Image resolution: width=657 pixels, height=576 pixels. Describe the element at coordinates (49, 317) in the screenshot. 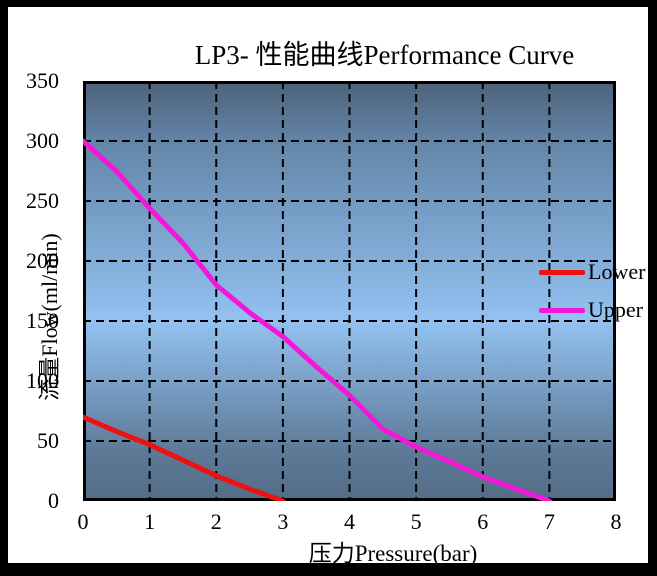

I see `y-axis-title: 流量Flow(ml/min)` at that location.